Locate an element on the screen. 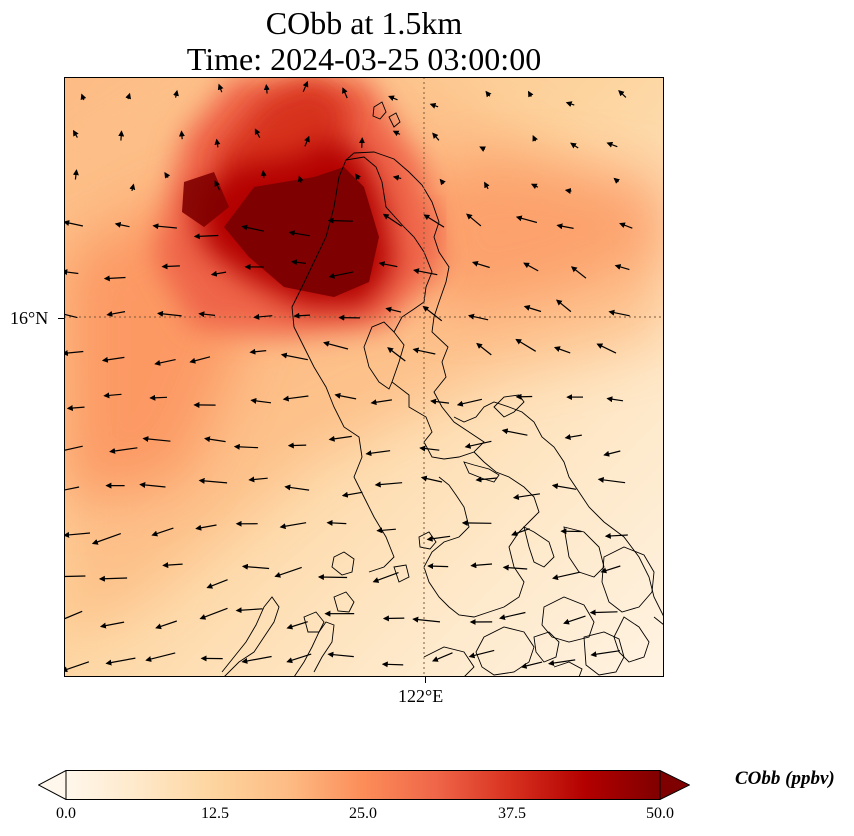 Image resolution: width=854 pixels, height=836 pixels. colorbar-tick-2: 25.0 is located at coordinates (363, 813).